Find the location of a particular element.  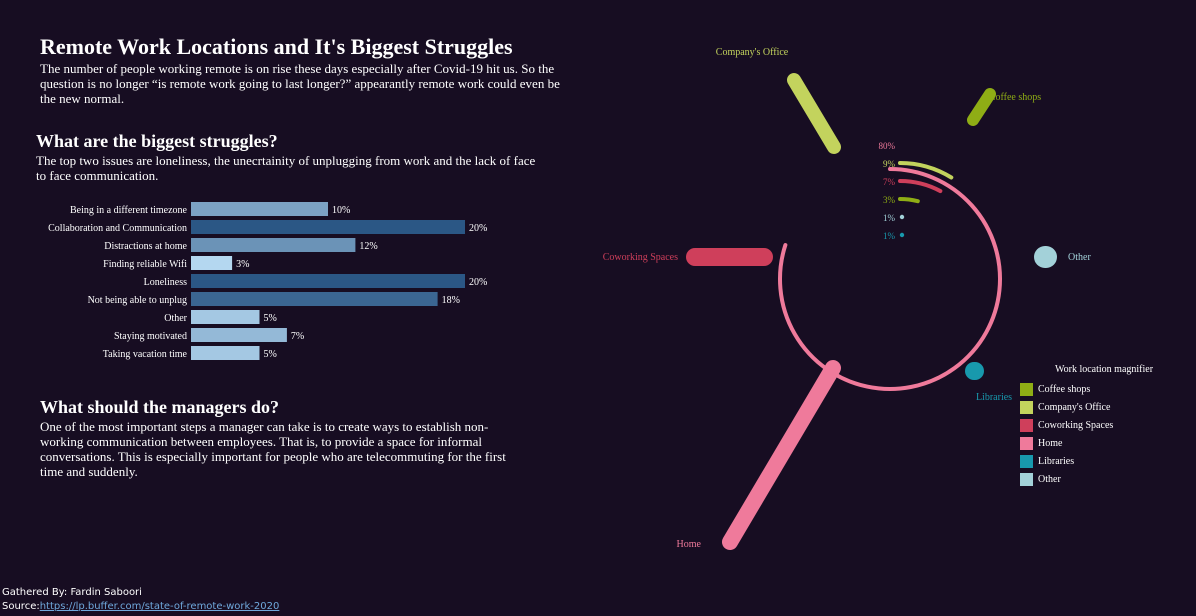

ring-company-s-office is located at coordinates (926, 170).